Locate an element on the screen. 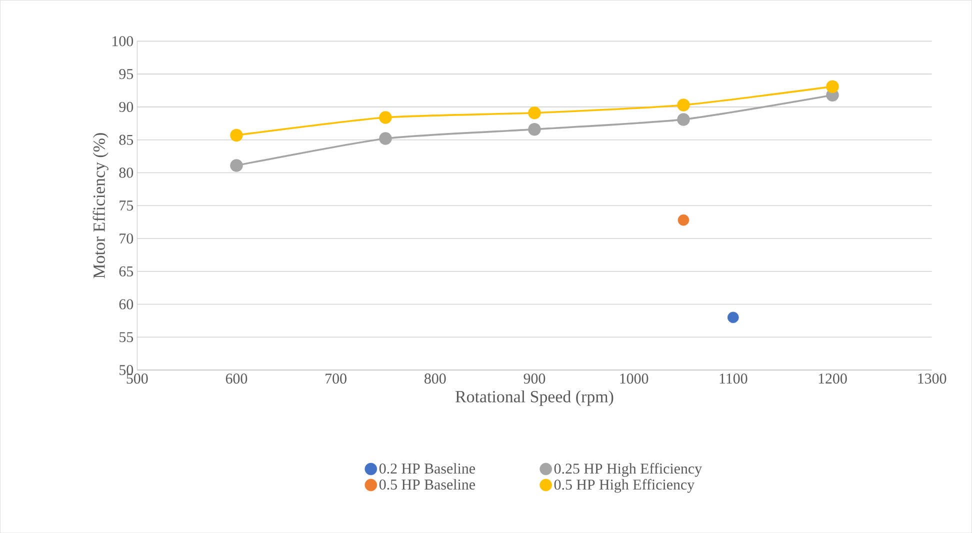 This screenshot has height=533, width=972. x-tick-label: 600 is located at coordinates (237, 378).